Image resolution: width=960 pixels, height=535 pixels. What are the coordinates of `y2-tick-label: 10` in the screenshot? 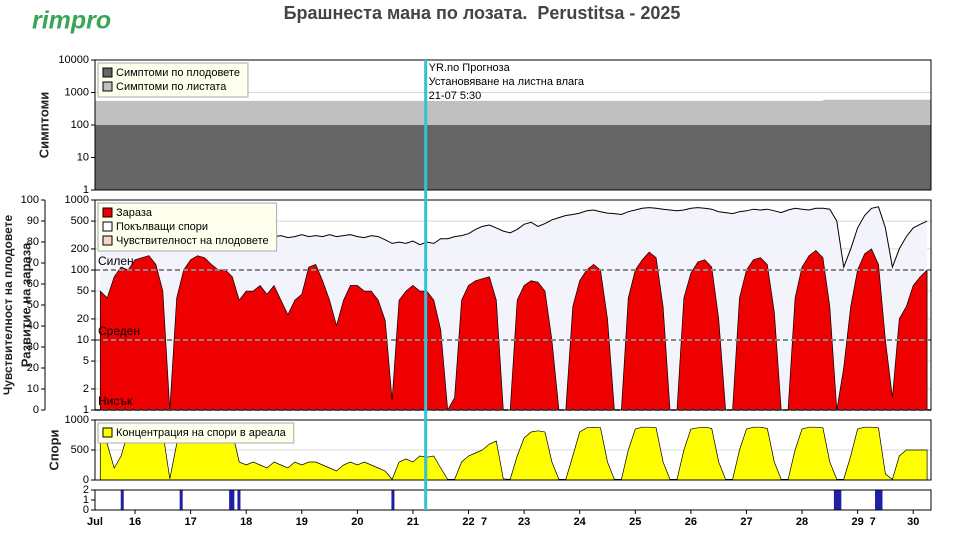 It's located at (33, 389).